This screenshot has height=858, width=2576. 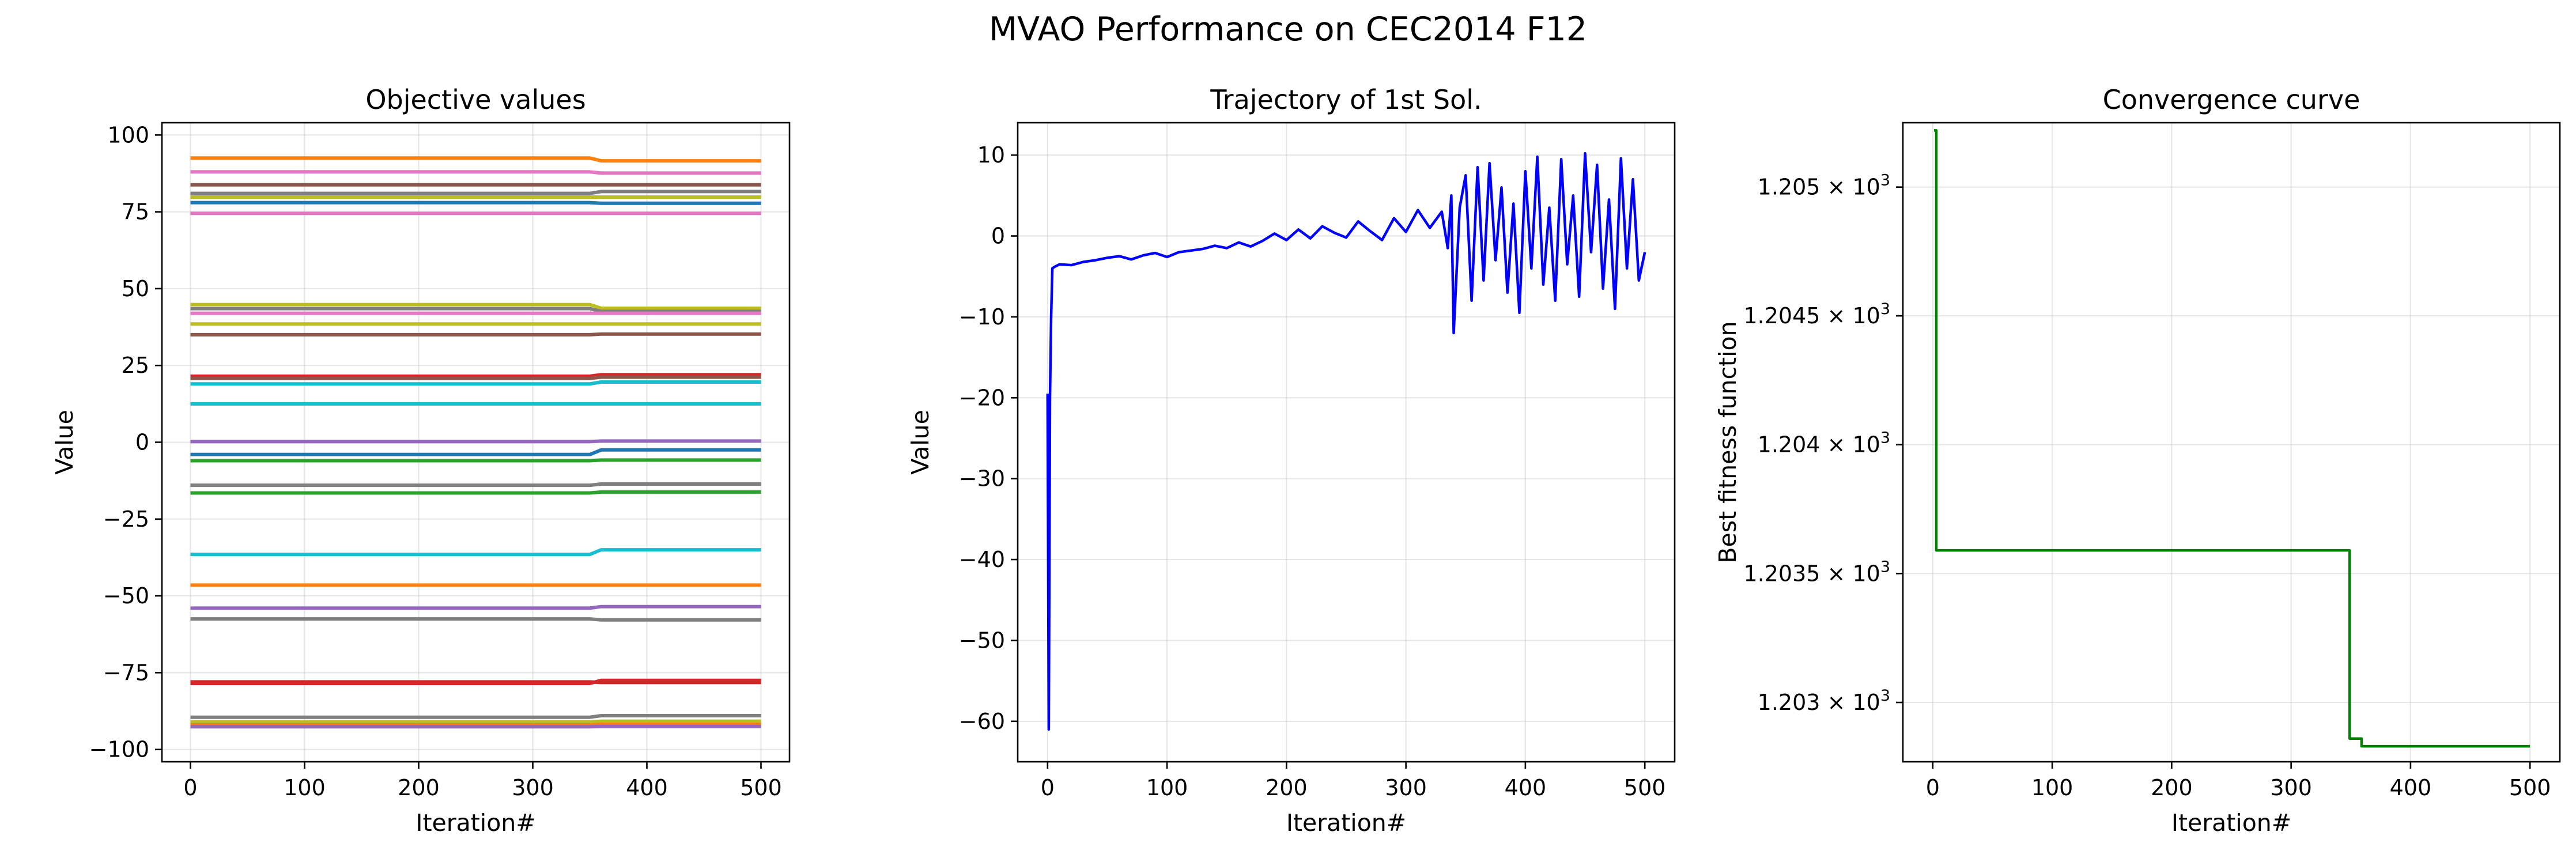 What do you see at coordinates (982, 721) in the screenshot?
I see `y-tick-label: −60` at bounding box center [982, 721].